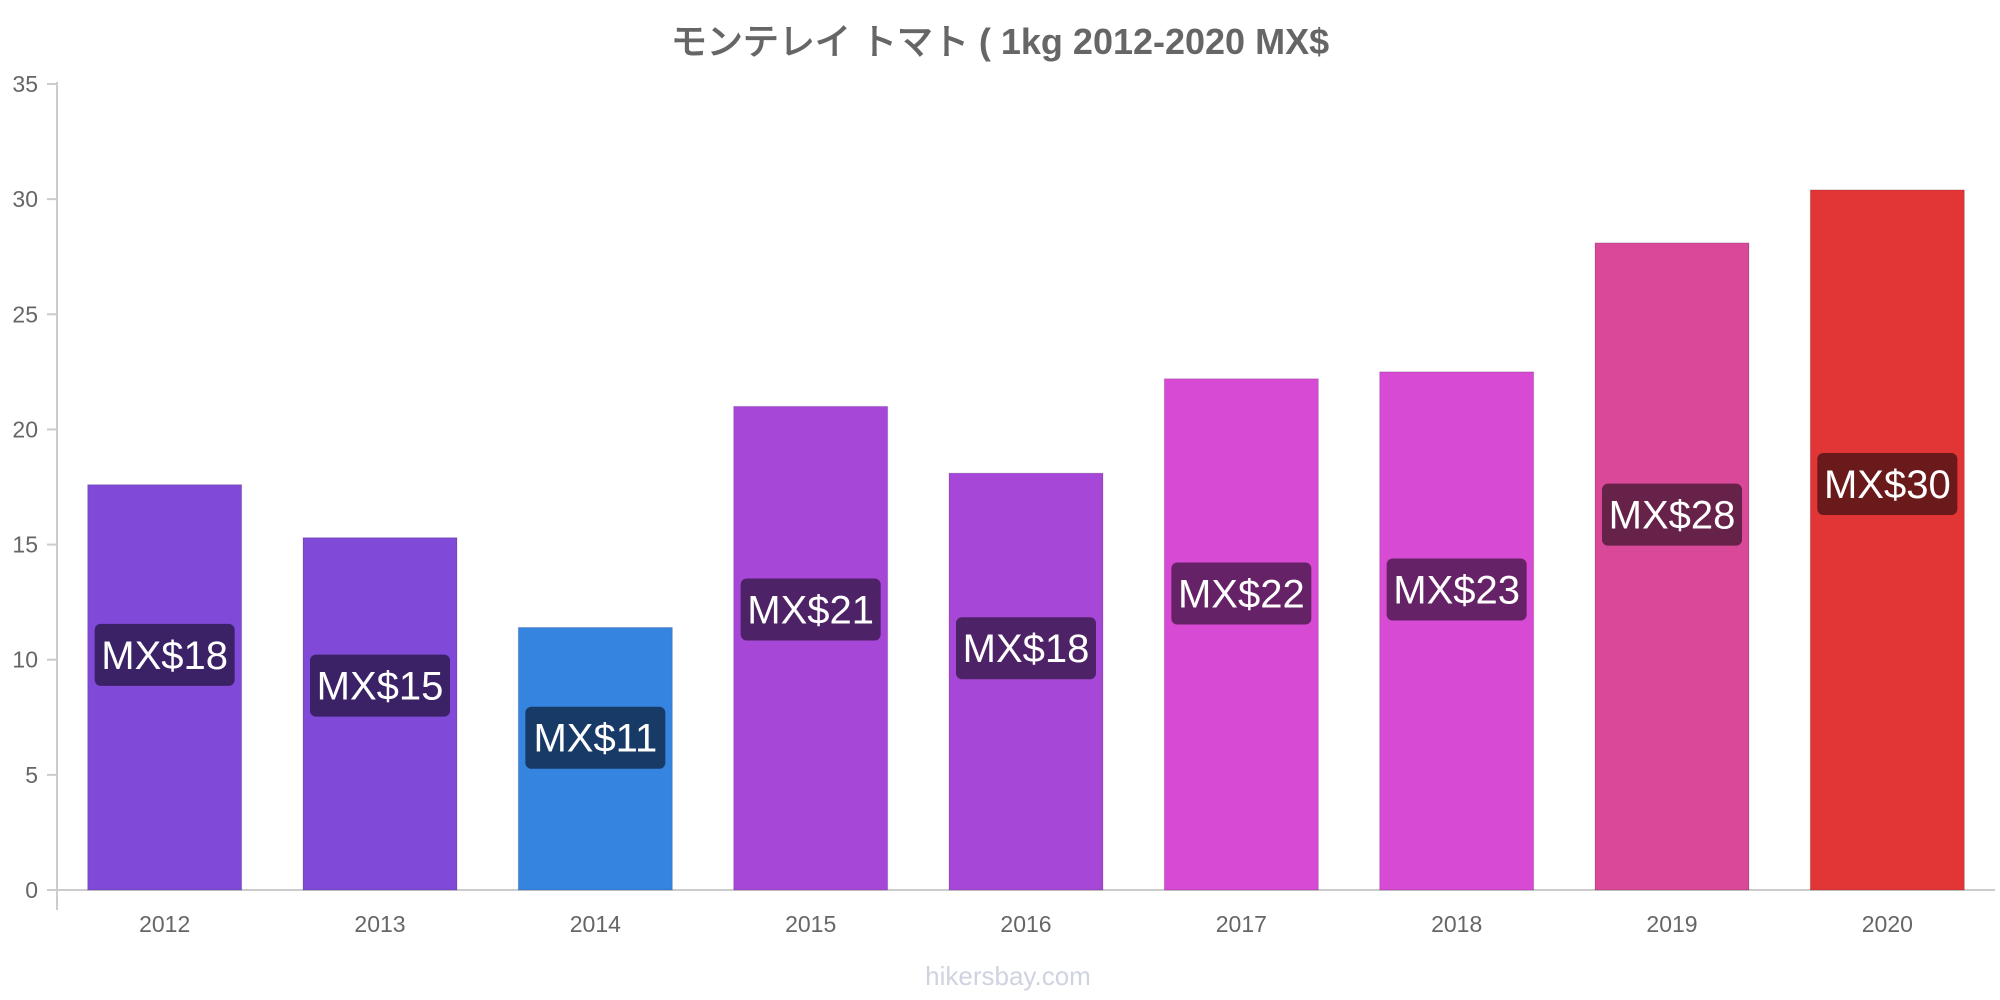 The image size is (2000, 1000). What do you see at coordinates (25, 545) in the screenshot?
I see `y-tick-label: 15` at bounding box center [25, 545].